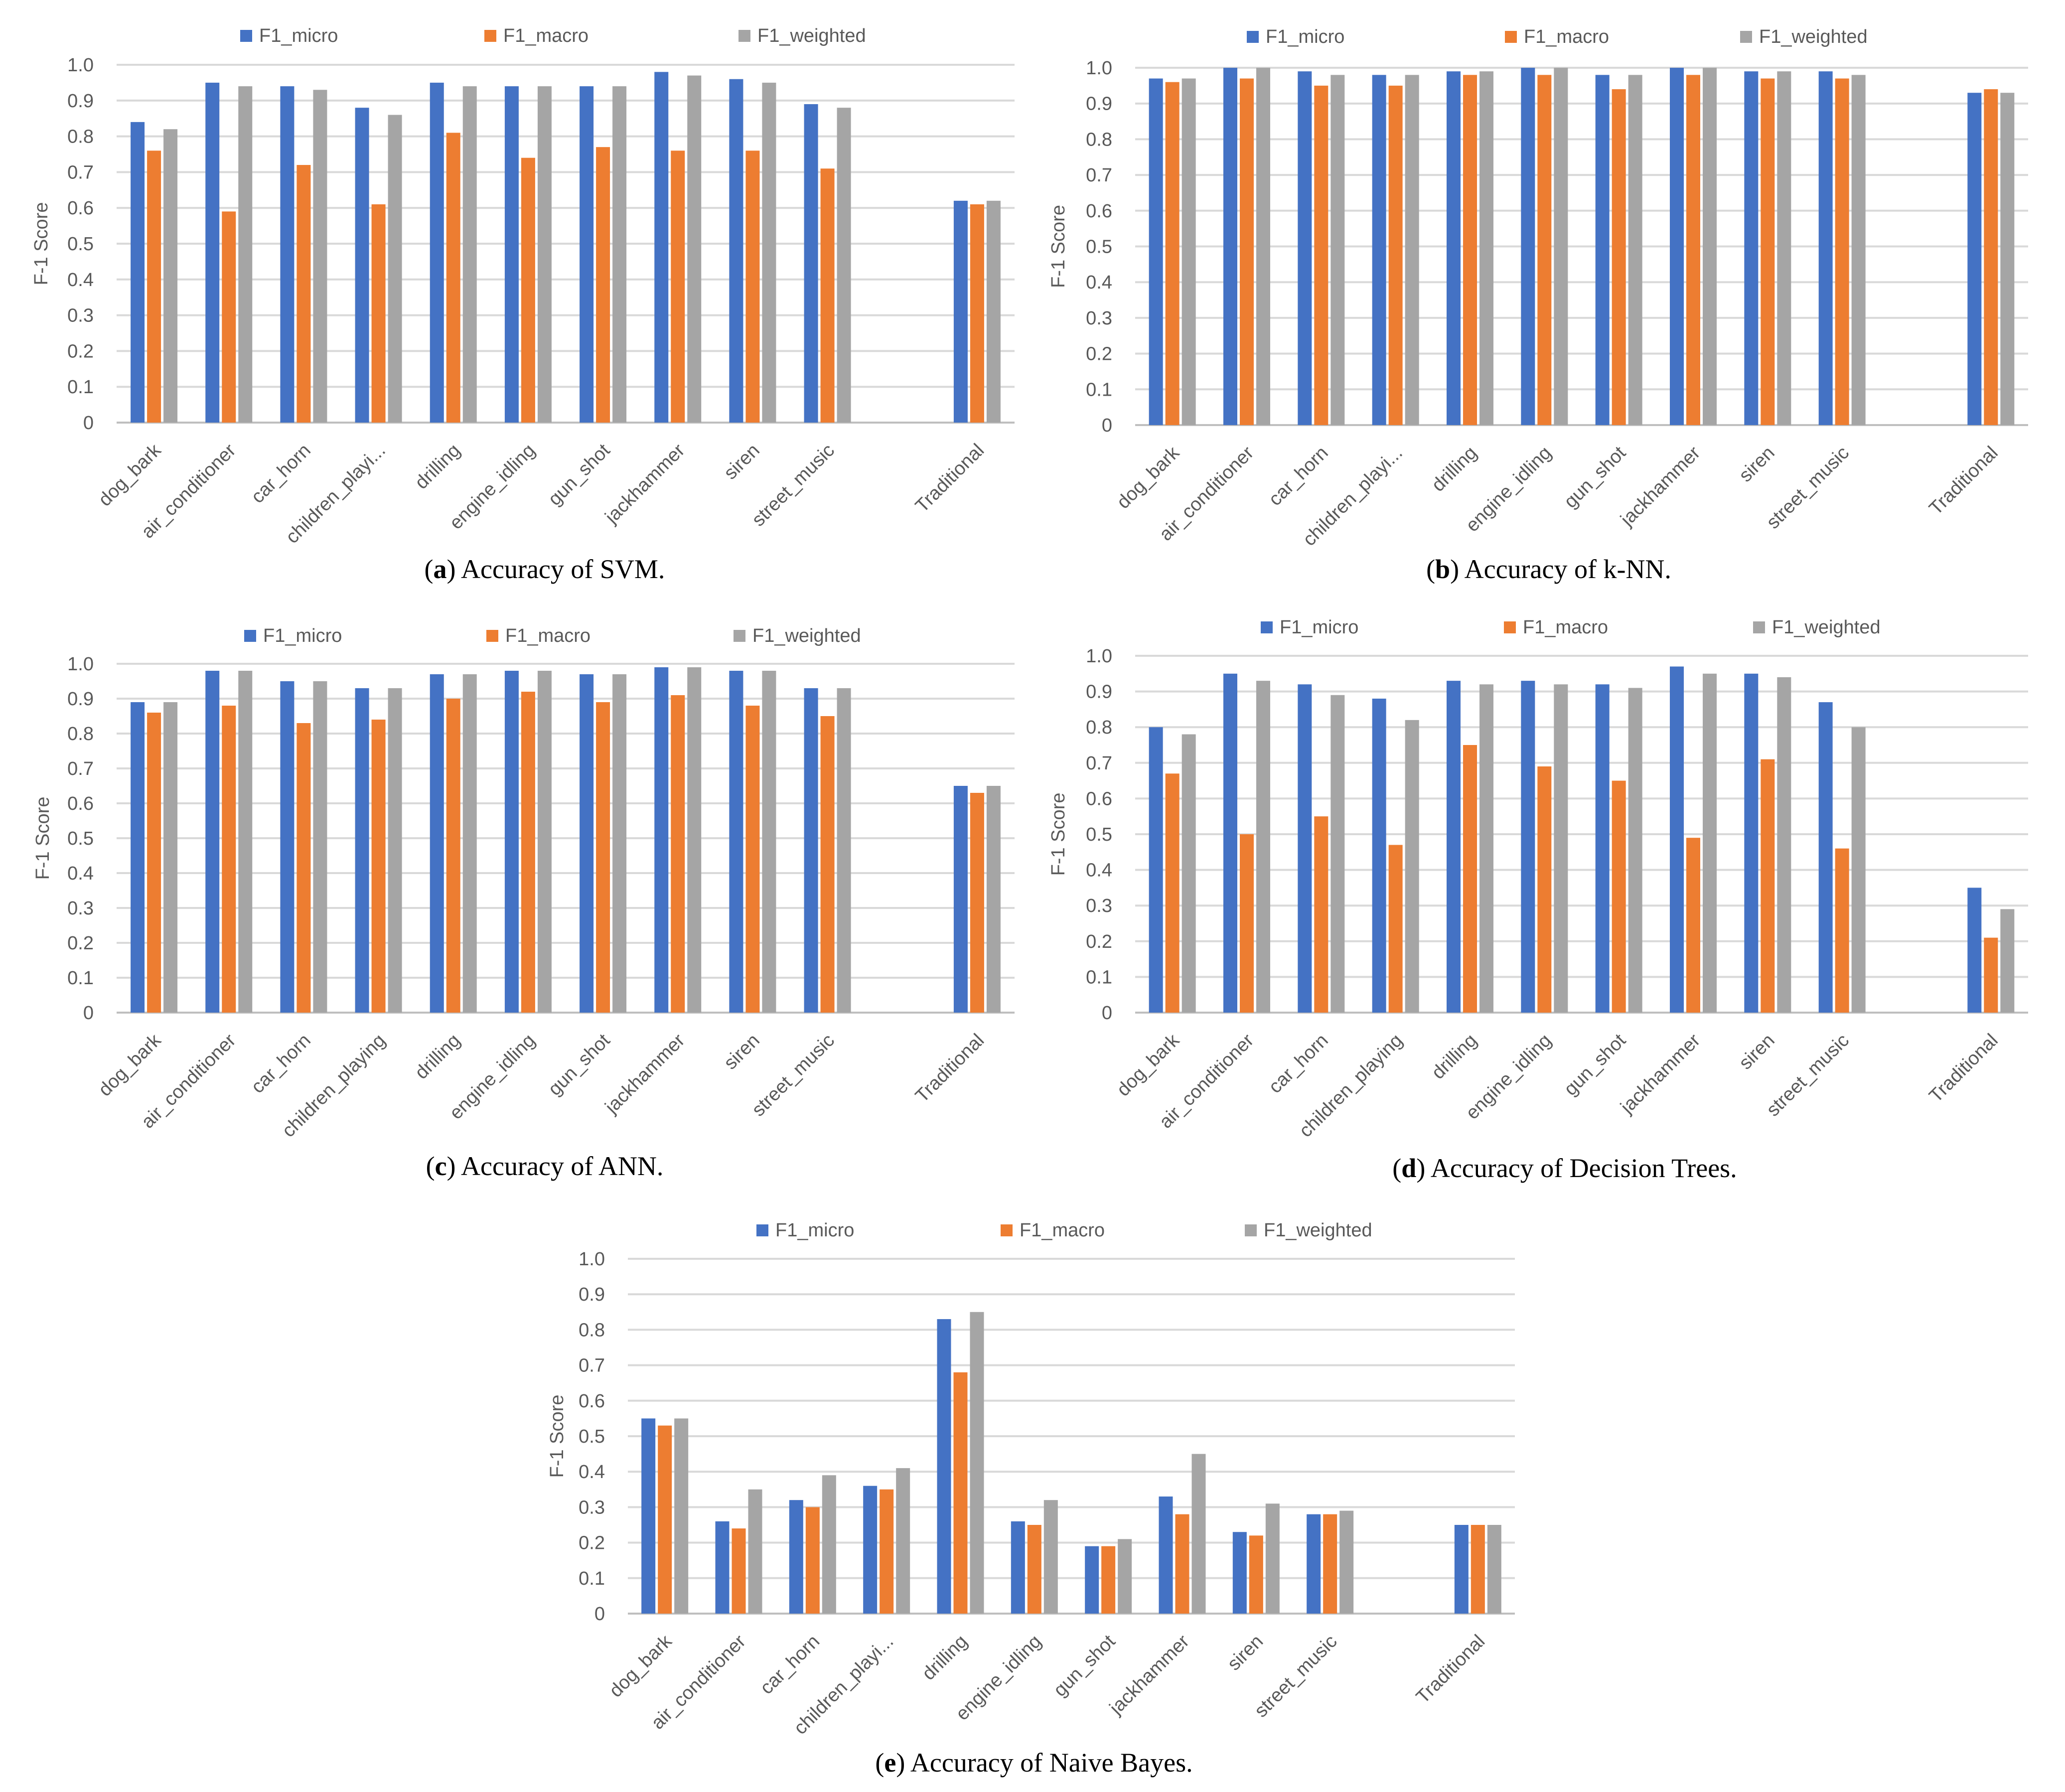 The image size is (2065, 1792). What do you see at coordinates (814, 1230) in the screenshot?
I see `legend-label: F1_micro` at bounding box center [814, 1230].